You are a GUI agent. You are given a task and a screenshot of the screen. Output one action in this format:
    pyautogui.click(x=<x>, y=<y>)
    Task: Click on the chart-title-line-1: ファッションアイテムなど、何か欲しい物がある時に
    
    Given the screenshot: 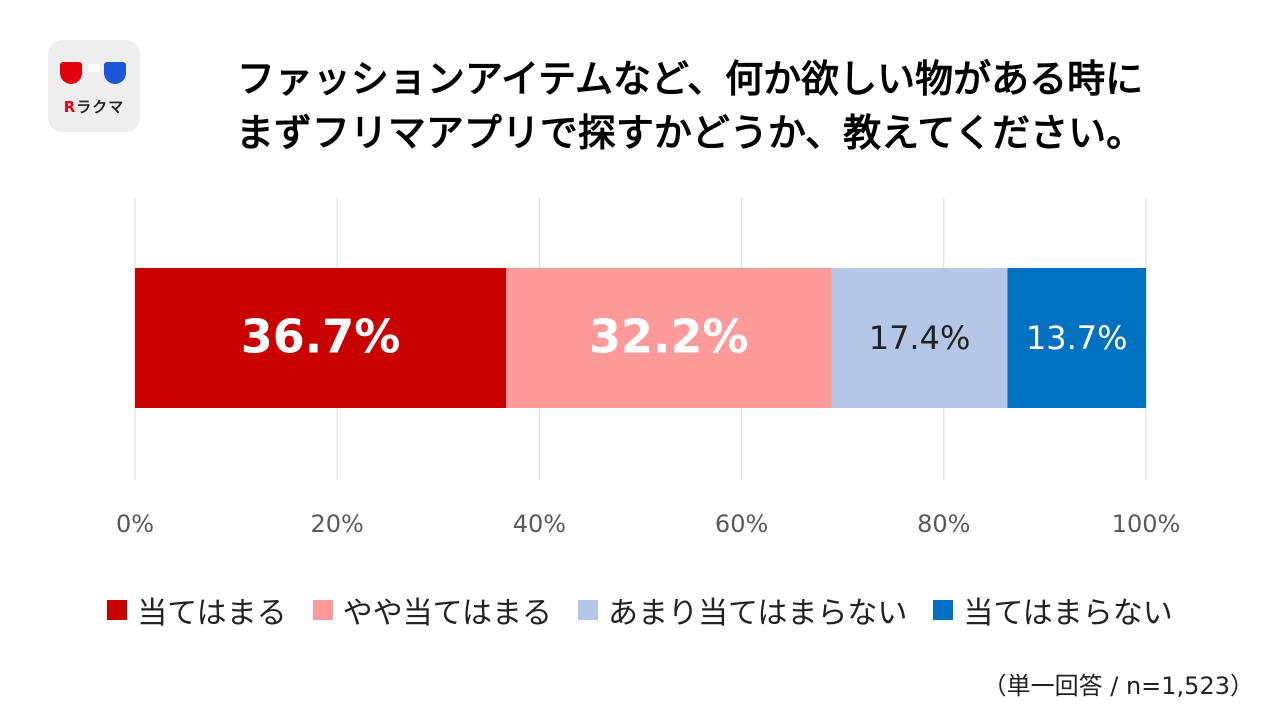 What is the action you would take?
    pyautogui.click(x=690, y=79)
    